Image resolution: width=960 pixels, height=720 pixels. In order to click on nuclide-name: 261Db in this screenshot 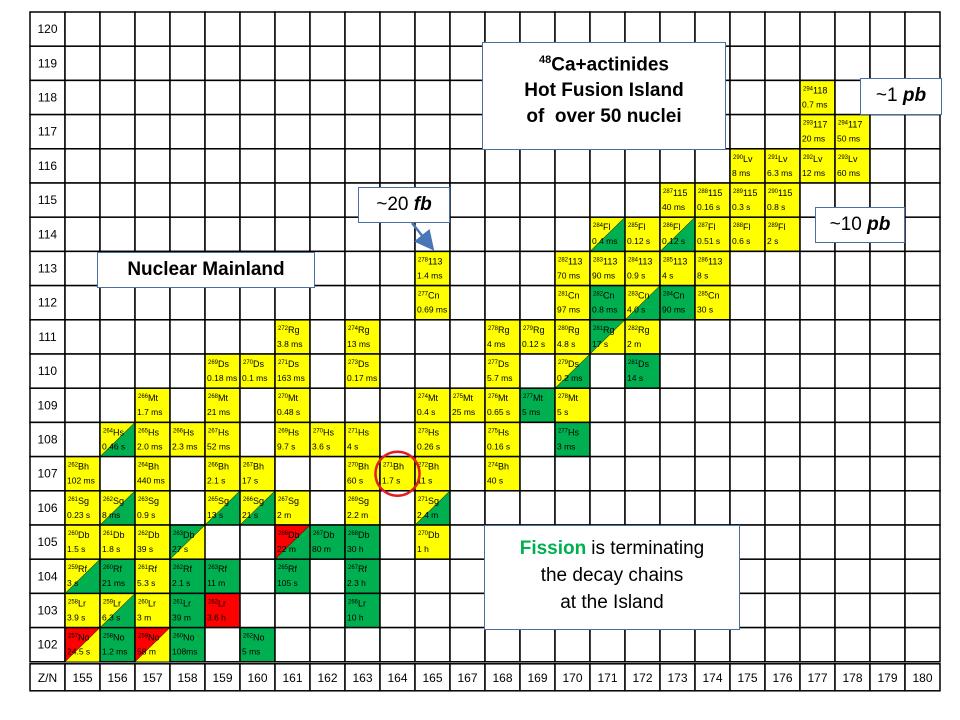, I will do `click(114, 535)`.